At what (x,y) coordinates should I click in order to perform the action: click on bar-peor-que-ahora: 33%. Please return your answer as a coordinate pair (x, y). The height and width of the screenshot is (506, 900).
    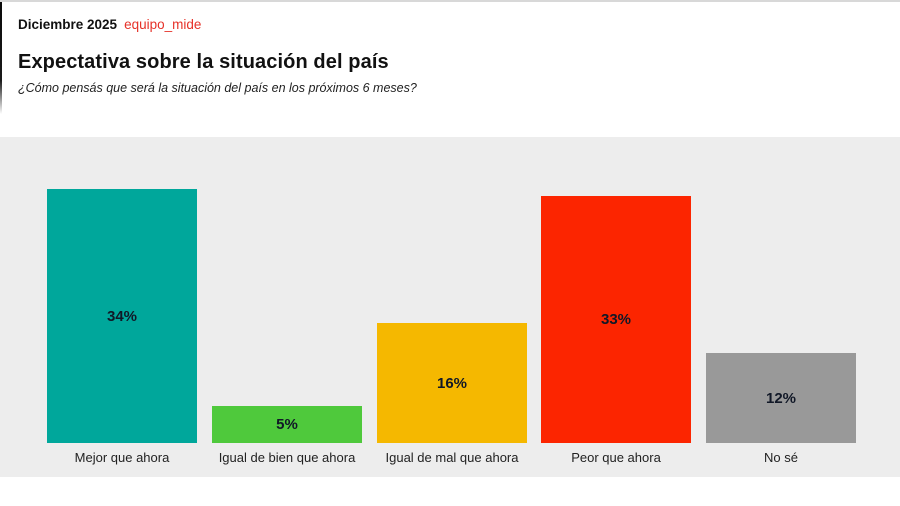
    Looking at the image, I should click on (616, 319).